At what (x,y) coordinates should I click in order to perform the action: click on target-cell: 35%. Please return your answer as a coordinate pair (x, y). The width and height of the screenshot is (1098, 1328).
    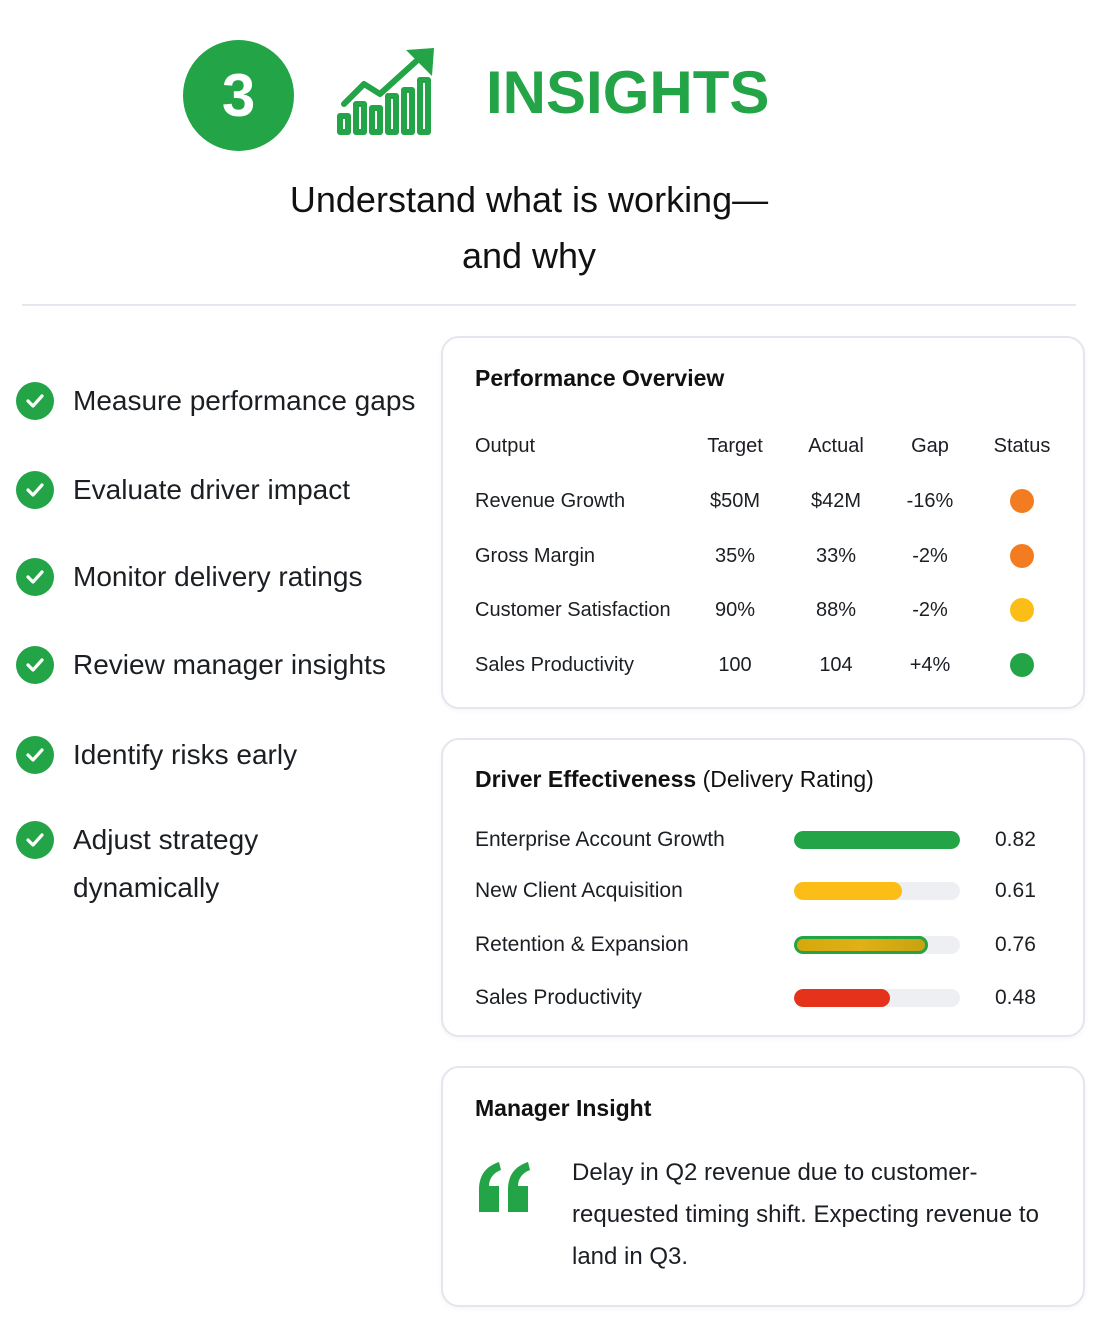
    Looking at the image, I should click on (735, 556).